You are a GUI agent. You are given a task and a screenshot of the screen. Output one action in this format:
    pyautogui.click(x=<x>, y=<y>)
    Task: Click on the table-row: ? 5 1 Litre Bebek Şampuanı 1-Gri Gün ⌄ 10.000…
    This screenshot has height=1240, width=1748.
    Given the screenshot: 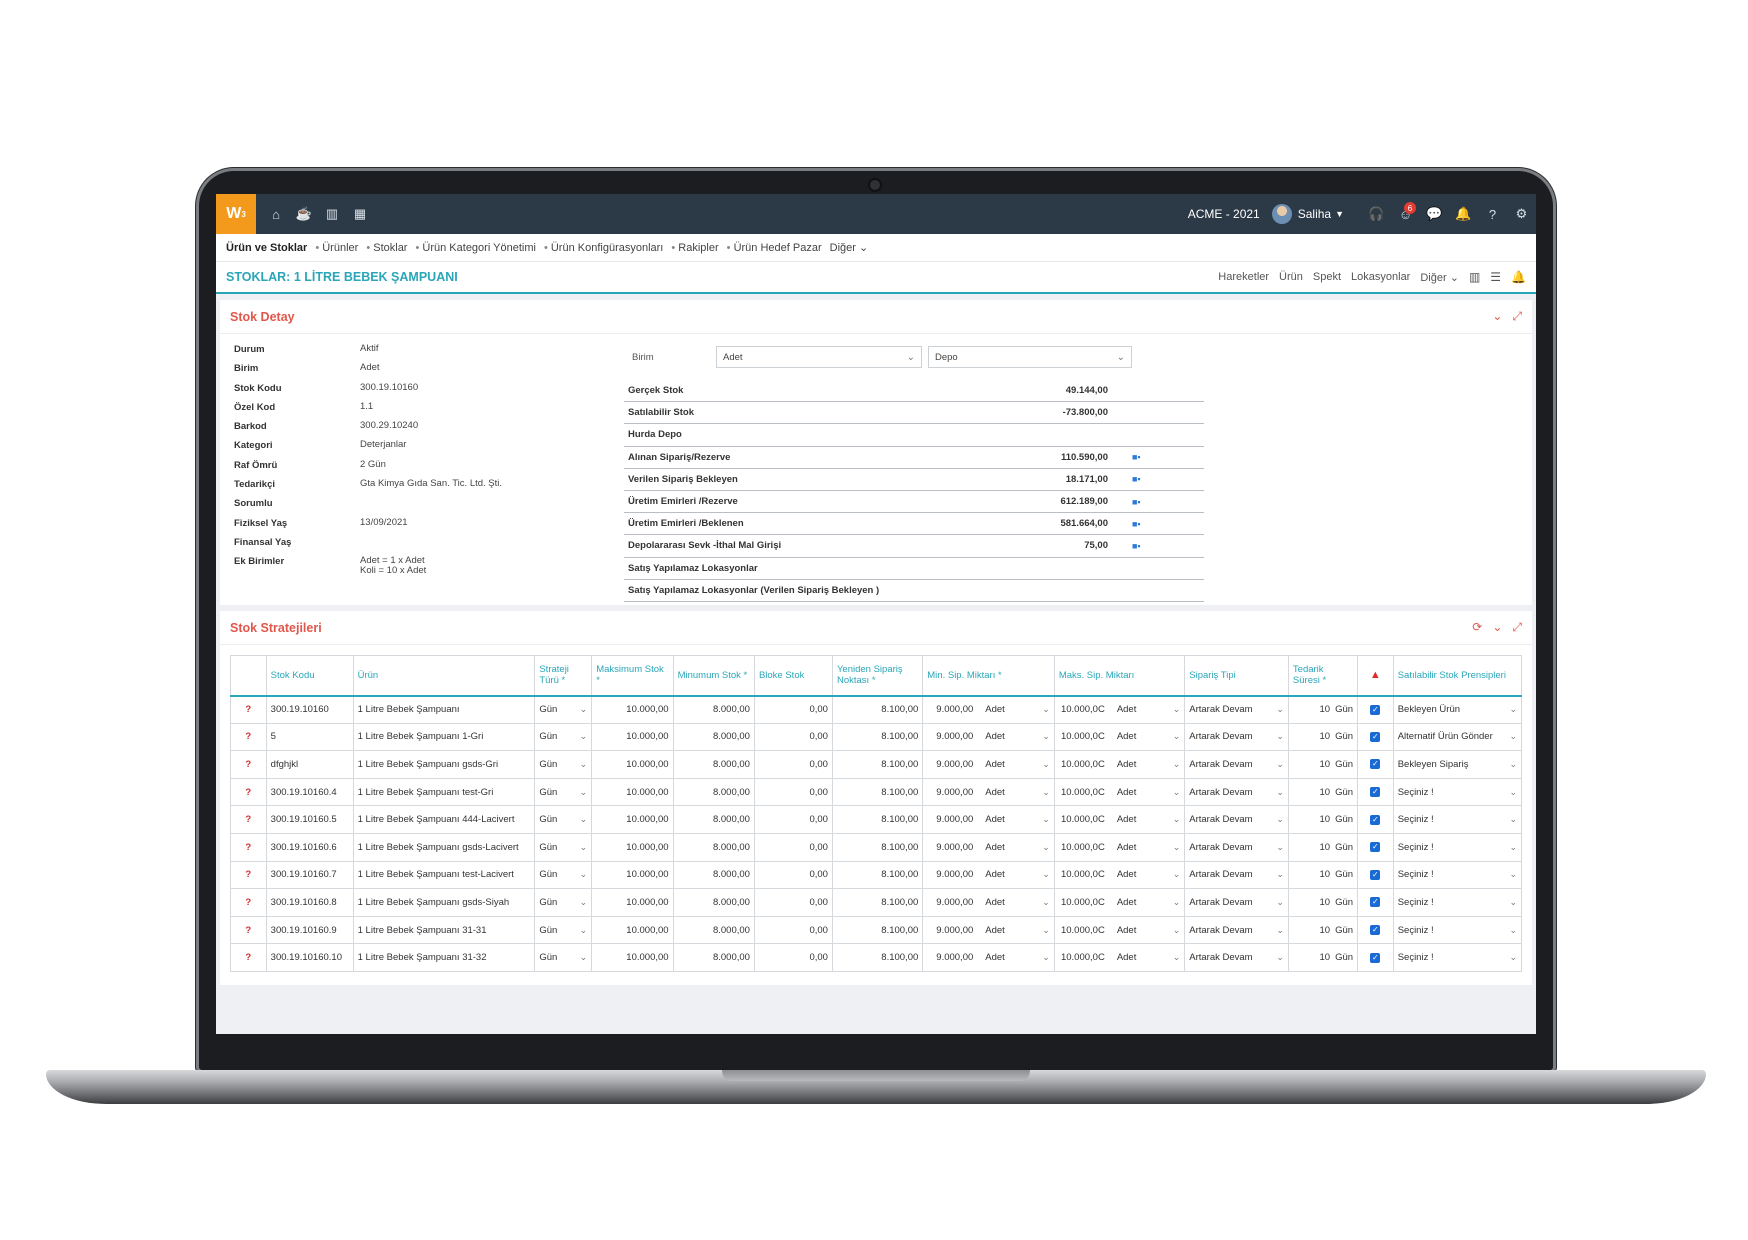 What is the action you would take?
    pyautogui.click(x=876, y=737)
    